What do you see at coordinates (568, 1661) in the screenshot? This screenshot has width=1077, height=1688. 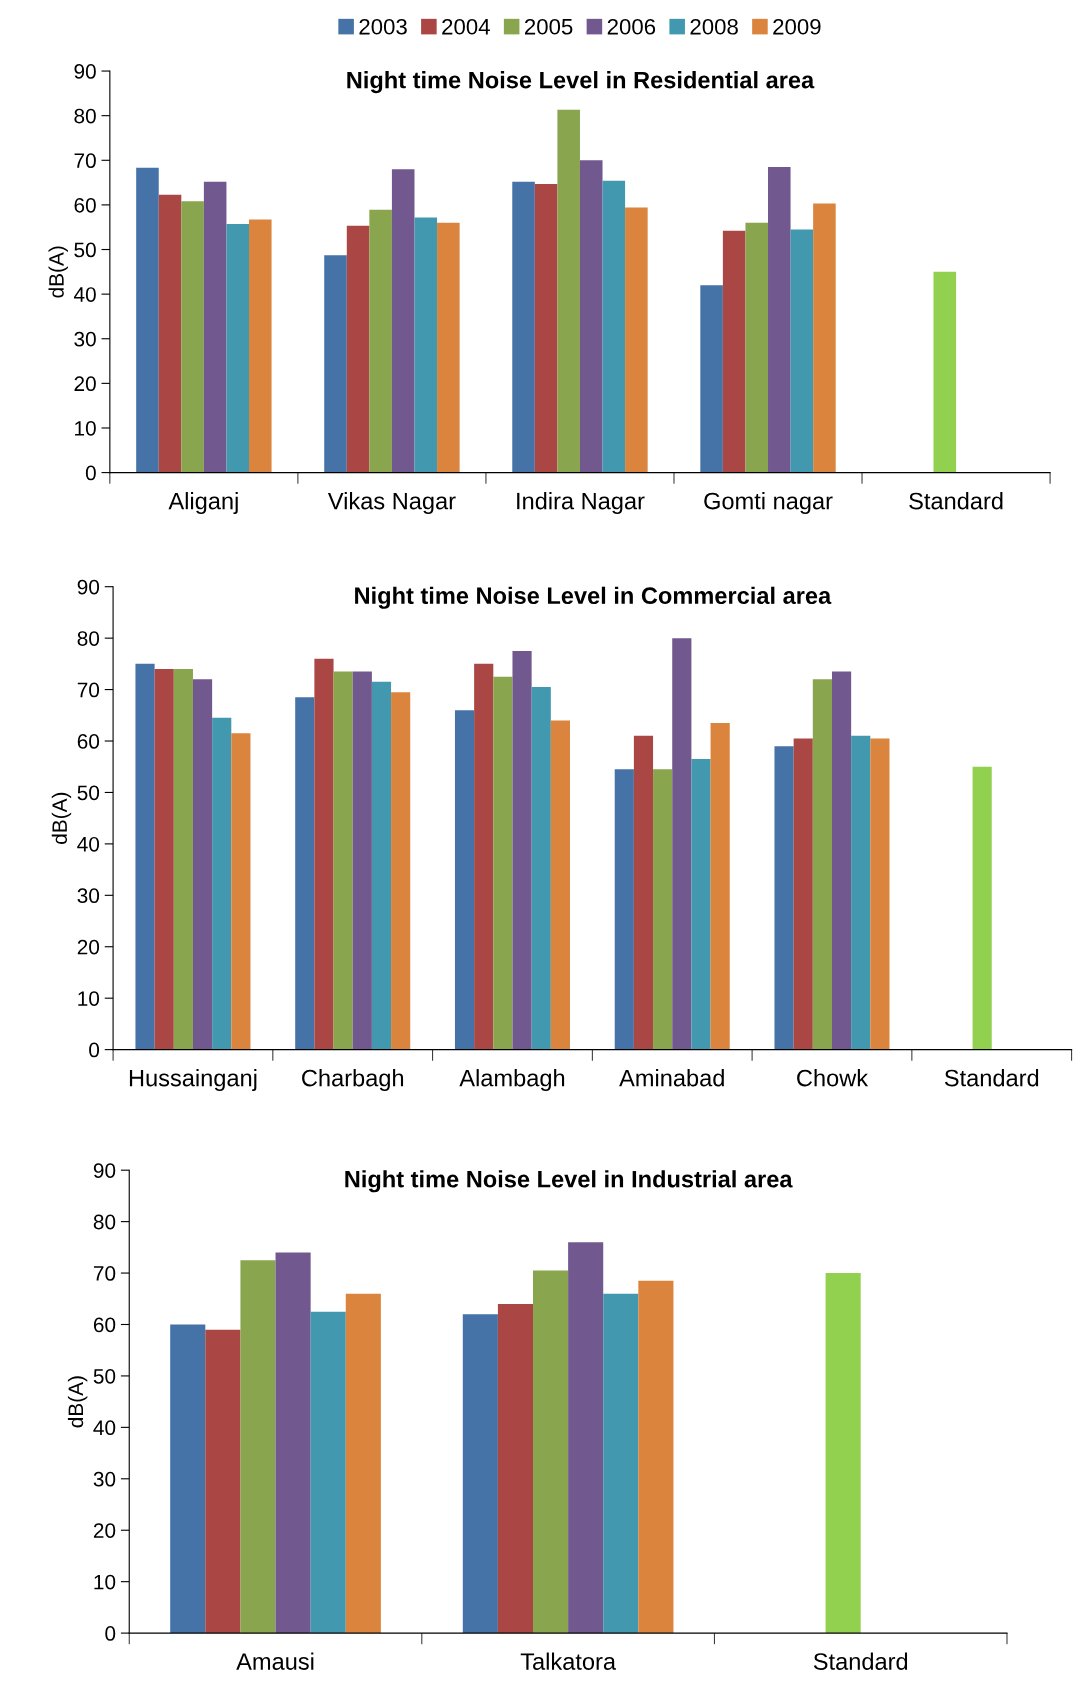 I see `x-tick-label: Talkatora` at bounding box center [568, 1661].